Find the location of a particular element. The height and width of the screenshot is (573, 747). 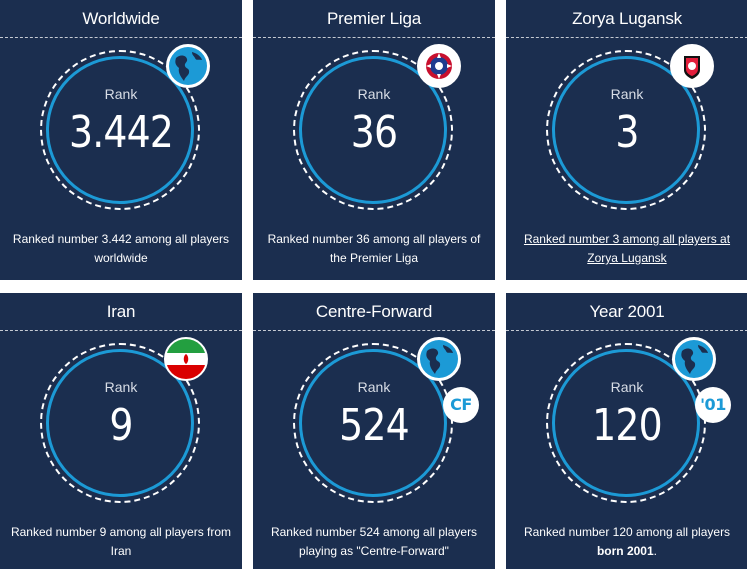

rank-description-text: Ranked number 120 among all players is located at coordinates (627, 532).